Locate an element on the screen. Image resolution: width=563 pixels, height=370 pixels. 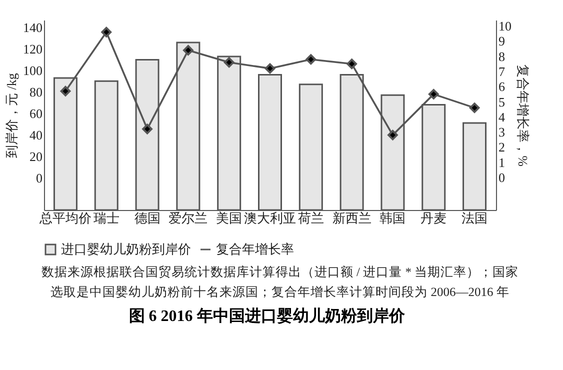
text: 图 6 2016 年中国进口婴幼儿奶粉到岸价 is located at coordinates (267, 316).